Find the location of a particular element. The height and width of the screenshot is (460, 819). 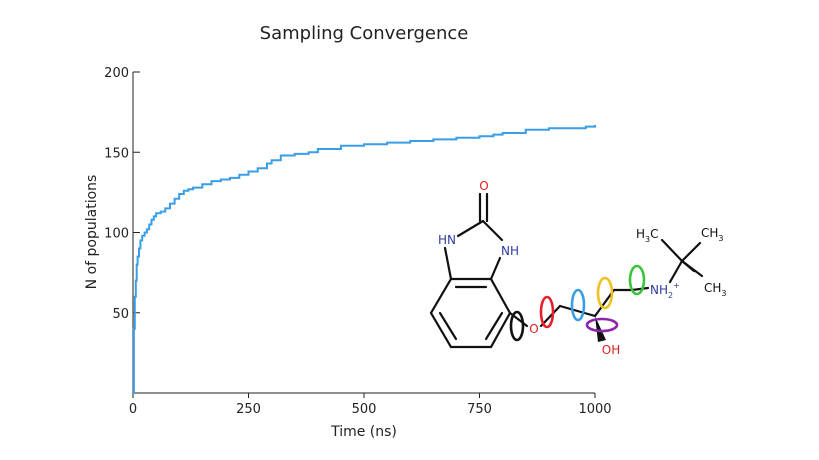

rotation-marker-green-icon is located at coordinates (637, 280).